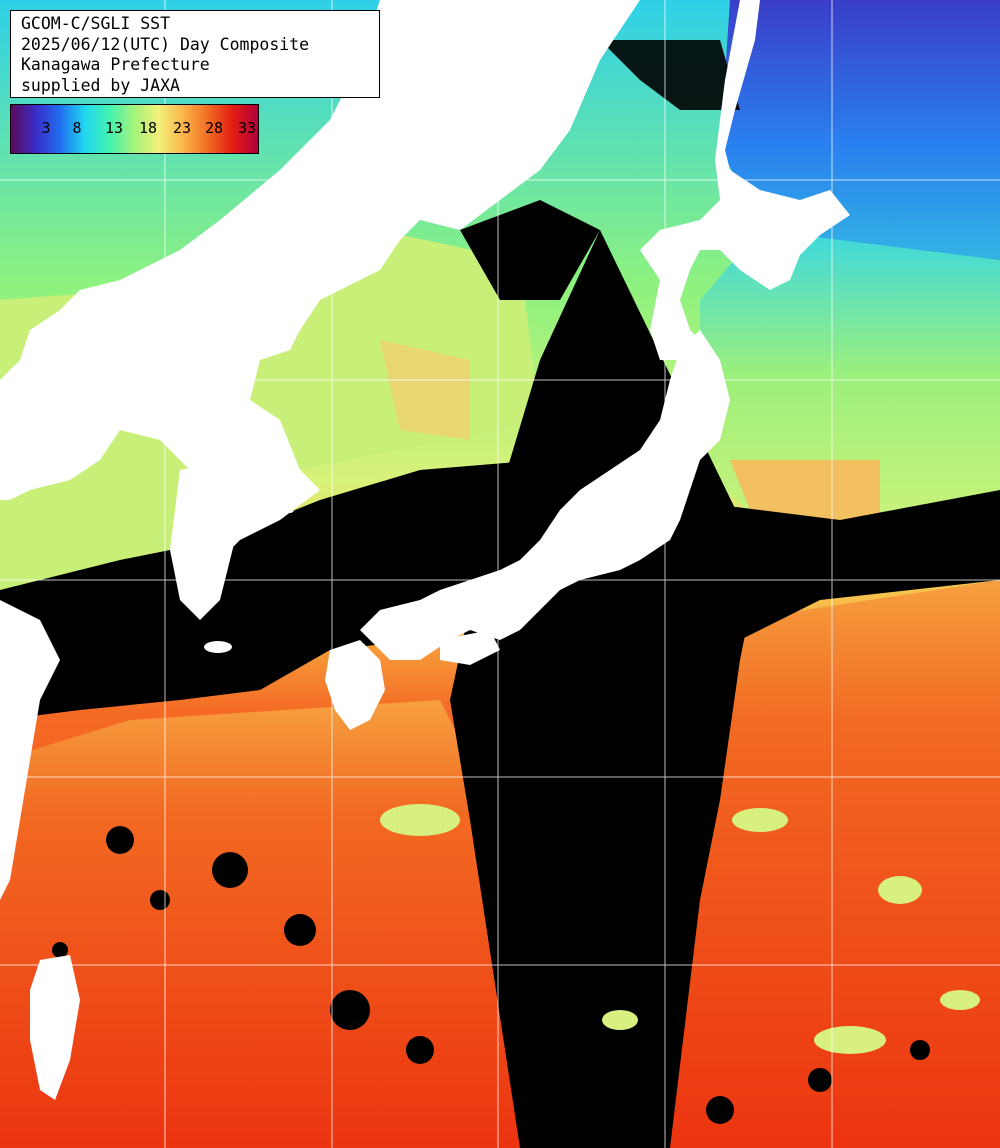  I want to click on legend-tick: 18, so click(148, 128).